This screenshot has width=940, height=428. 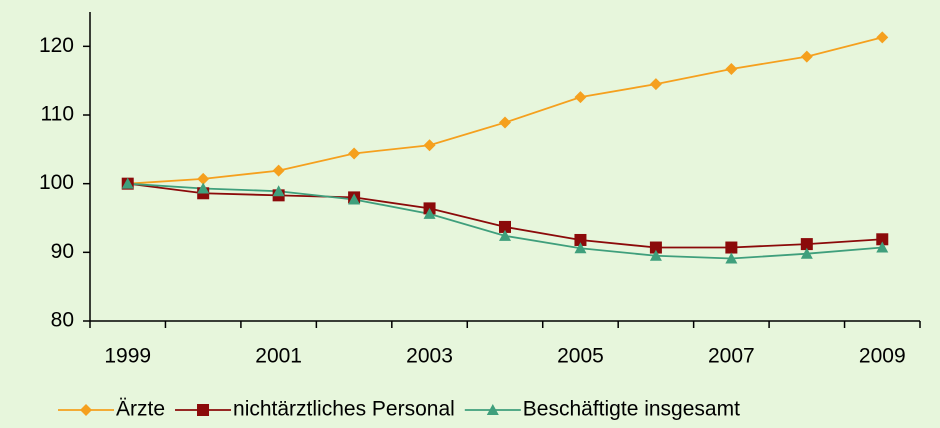 What do you see at coordinates (56, 182) in the screenshot?
I see `y-tick-label: 100` at bounding box center [56, 182].